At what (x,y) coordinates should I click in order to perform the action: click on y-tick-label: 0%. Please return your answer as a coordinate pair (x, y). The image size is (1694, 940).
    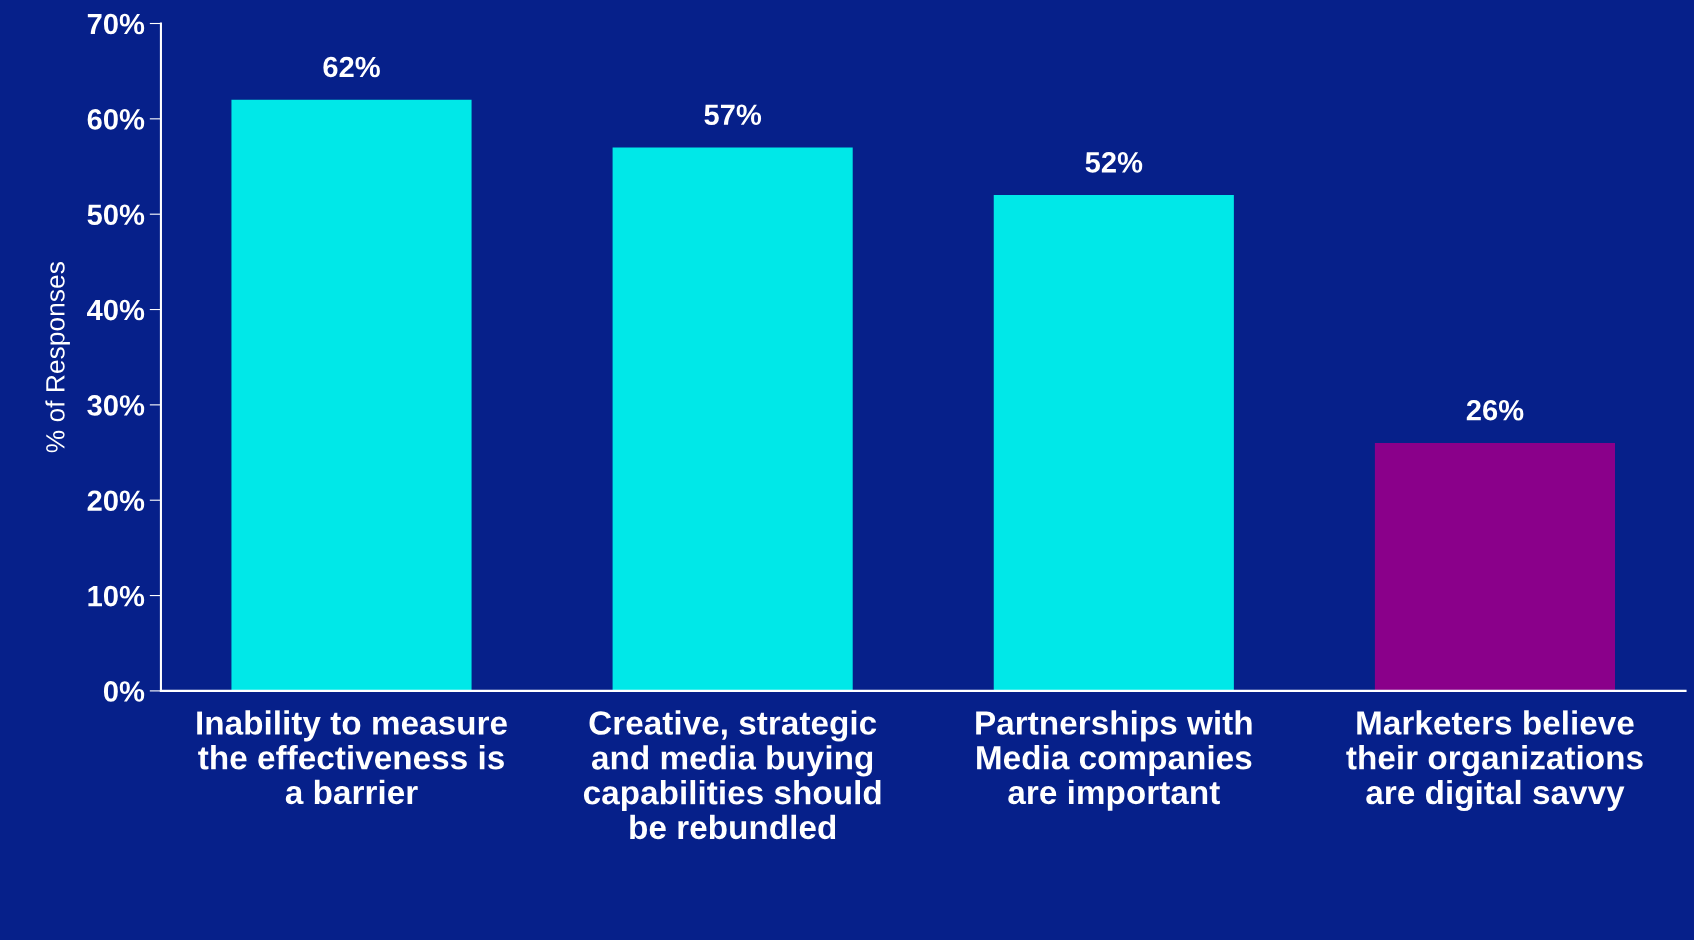
    Looking at the image, I should click on (124, 691).